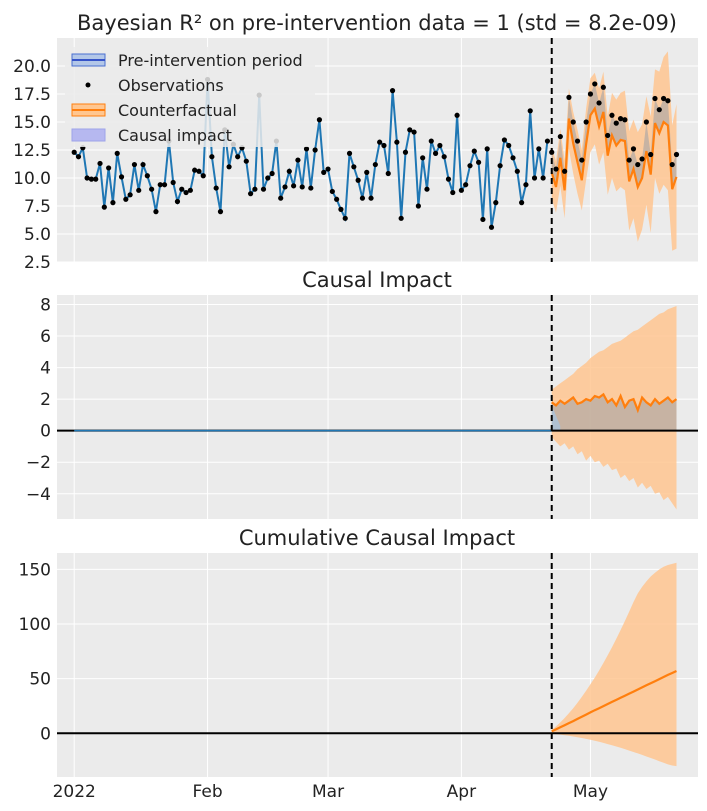 The height and width of the screenshot is (811, 707). Describe the element at coordinates (32, 95) in the screenshot. I see `y-tick-label: 17.5` at that location.